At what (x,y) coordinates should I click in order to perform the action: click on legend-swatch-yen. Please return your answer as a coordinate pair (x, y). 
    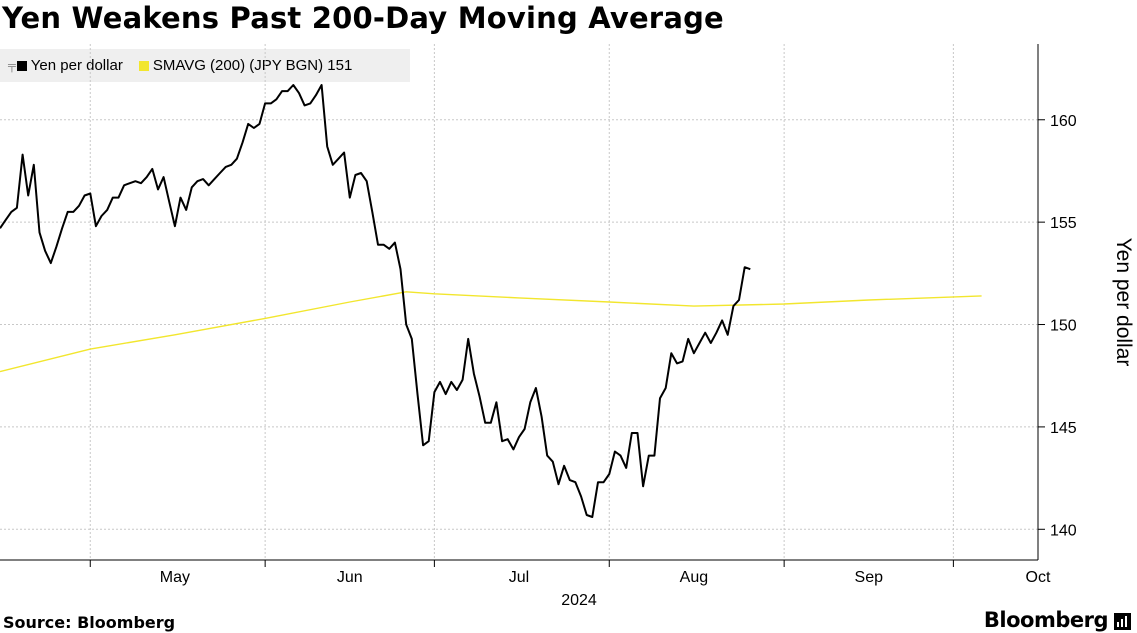
    Looking at the image, I should click on (21, 65).